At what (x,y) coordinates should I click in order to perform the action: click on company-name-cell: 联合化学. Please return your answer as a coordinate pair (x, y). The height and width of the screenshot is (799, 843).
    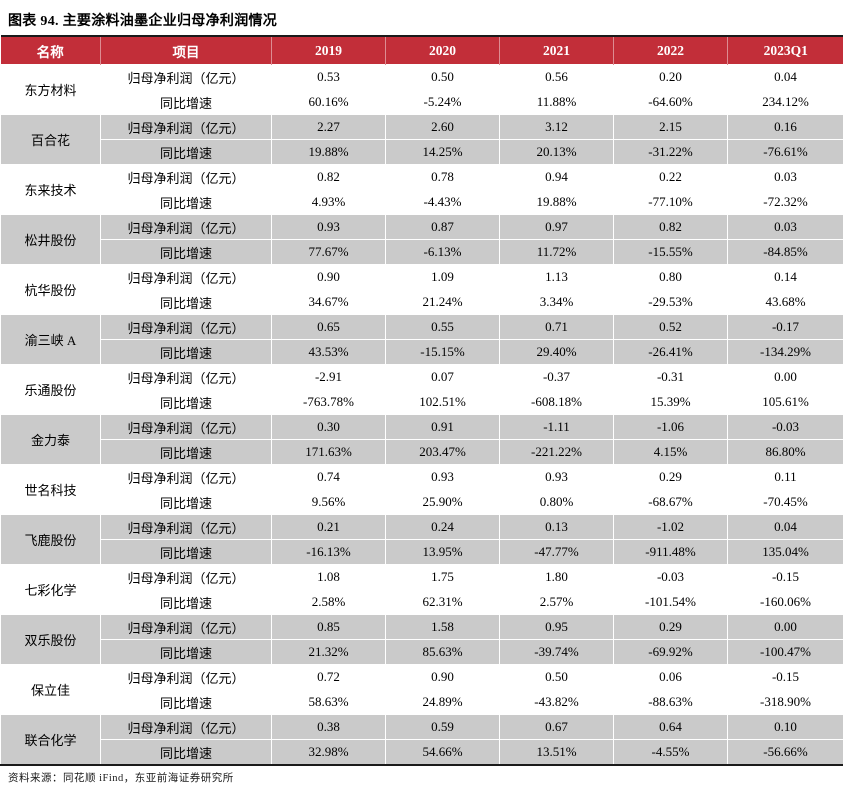
    Looking at the image, I should click on (50, 740).